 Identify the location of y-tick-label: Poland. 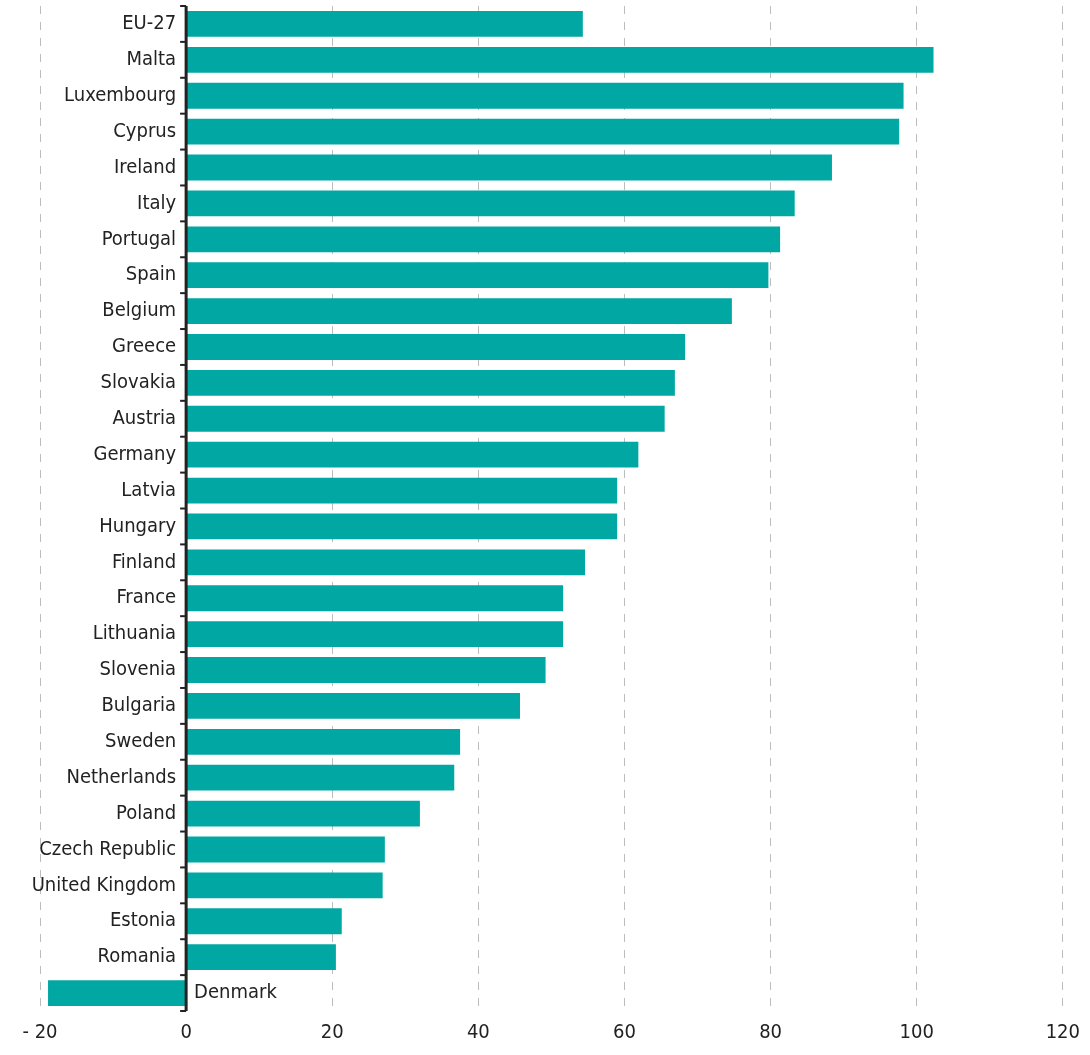
(146, 811).